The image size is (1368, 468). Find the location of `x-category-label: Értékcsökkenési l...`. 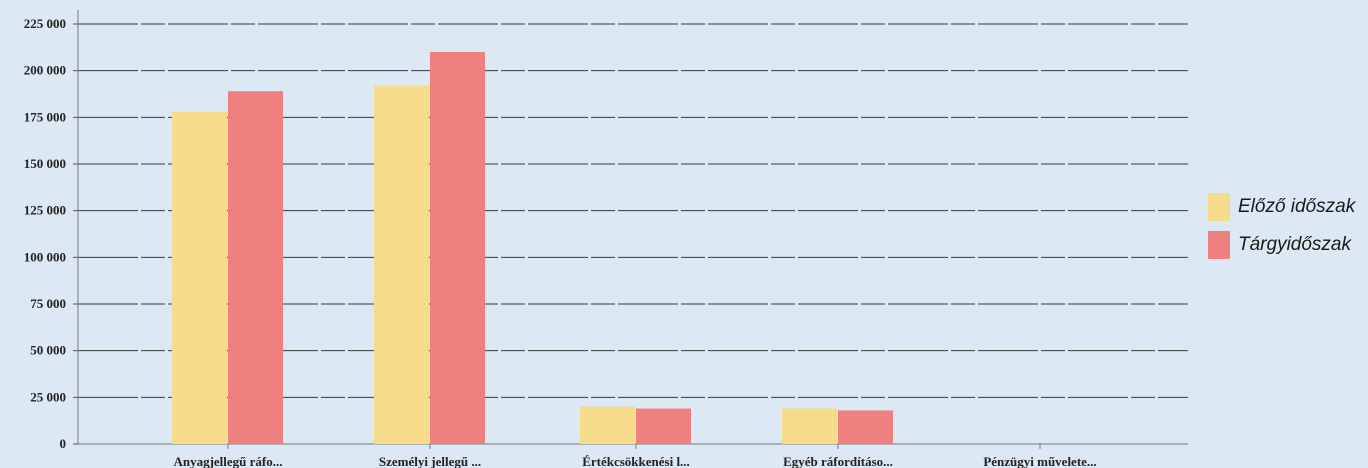

x-category-label: Értékcsökkenési l... is located at coordinates (636, 461).